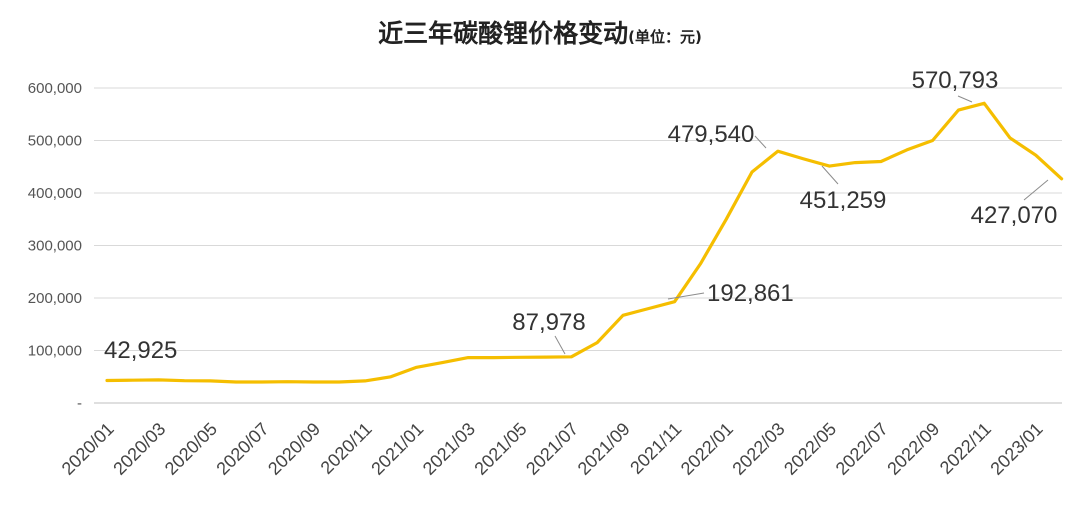 The height and width of the screenshot is (511, 1080). I want to click on x-tick-label: 2022/03, so click(758, 449).